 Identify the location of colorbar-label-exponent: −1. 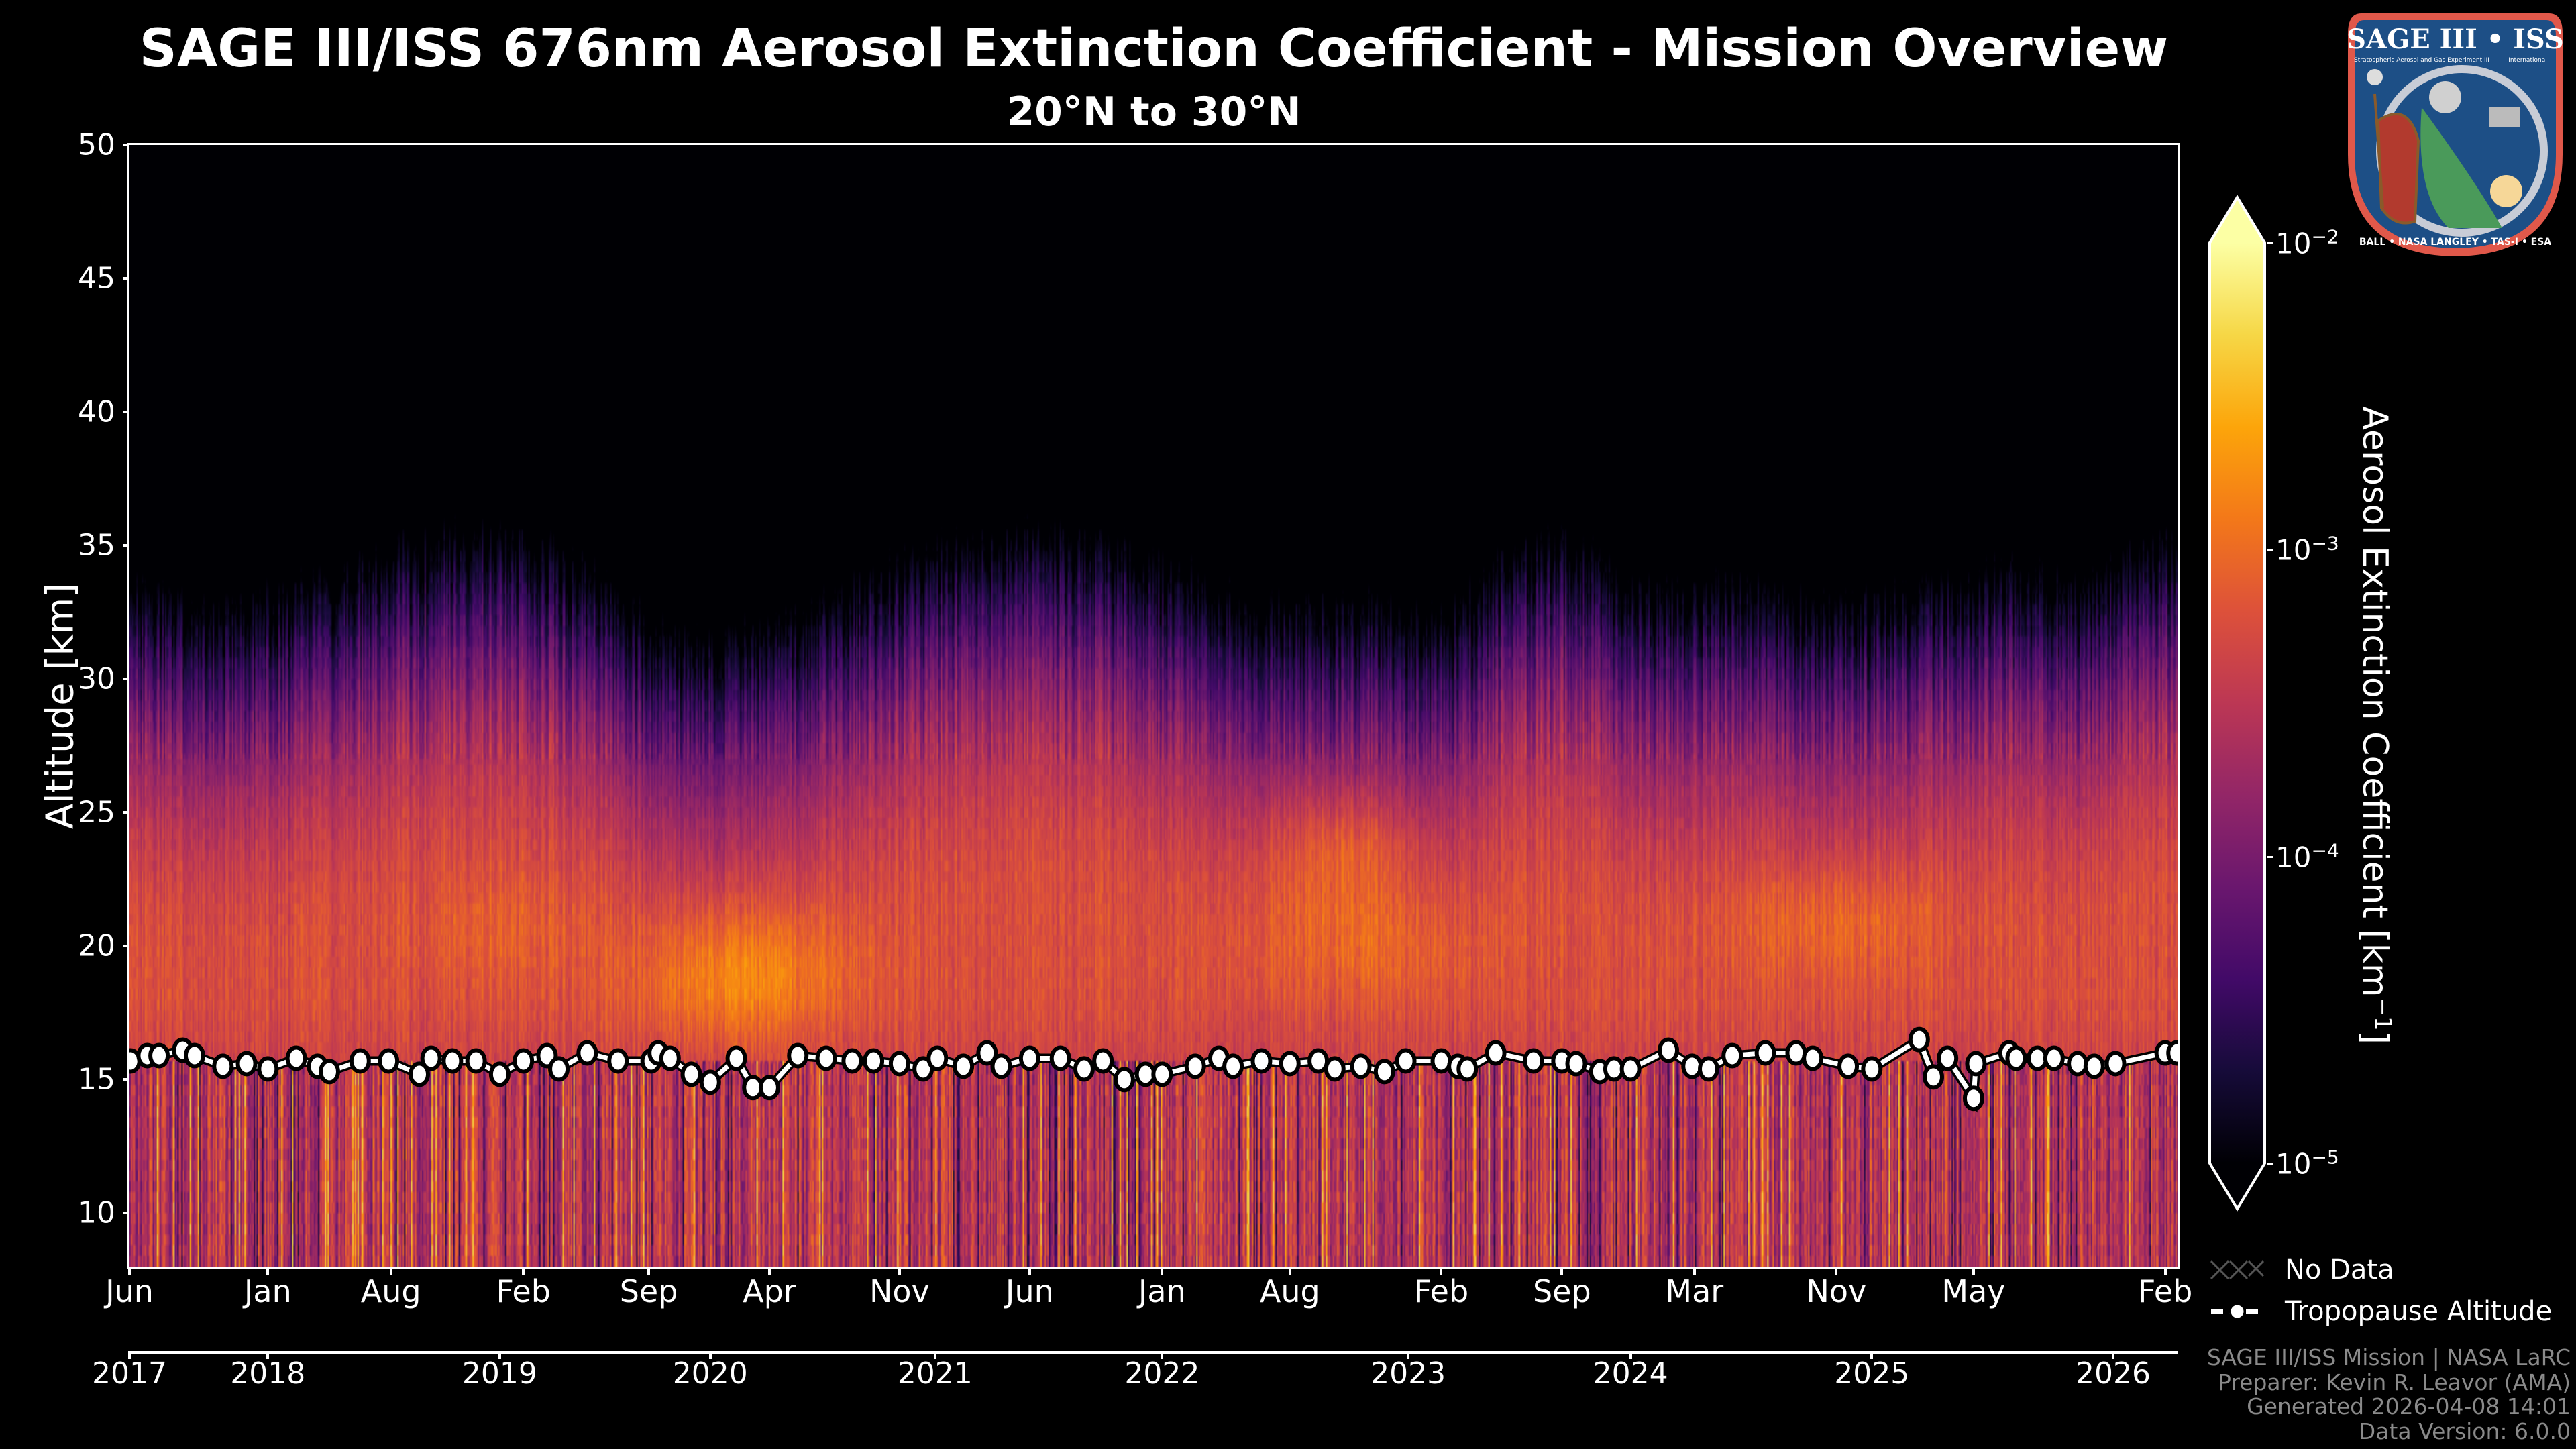
(2383, 1014).